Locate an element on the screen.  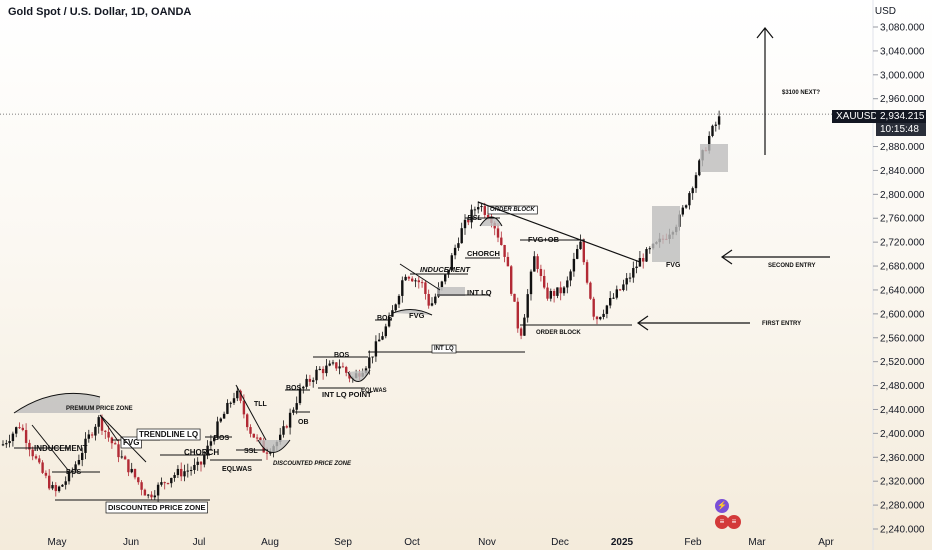
y-tick-label: 3,080.000 is located at coordinates (902, 28).